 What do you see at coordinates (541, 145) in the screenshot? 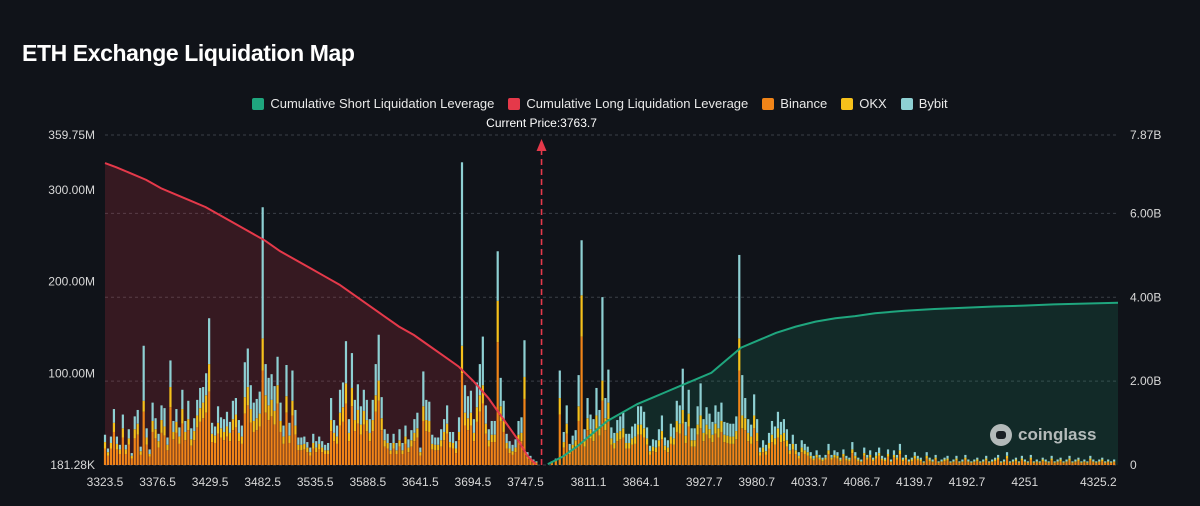
I see `current-price-arrow-icon` at bounding box center [541, 145].